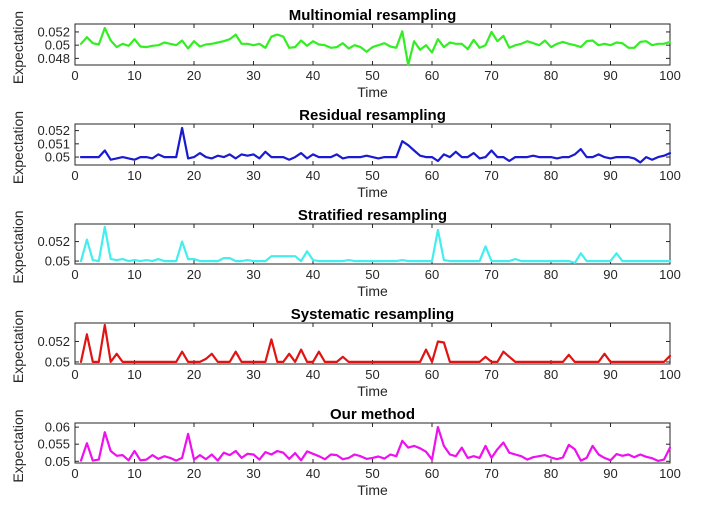  Describe the element at coordinates (372, 115) in the screenshot. I see `chart-title: Residual resampling` at that location.